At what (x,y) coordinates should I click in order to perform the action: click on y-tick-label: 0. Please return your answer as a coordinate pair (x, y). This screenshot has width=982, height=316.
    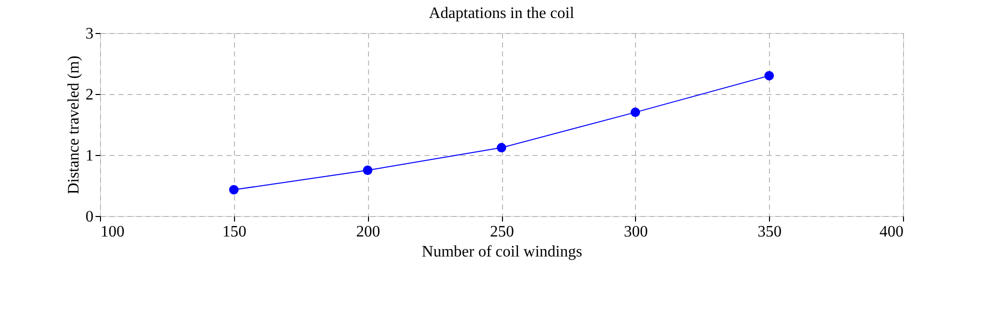
    Looking at the image, I should click on (90, 217).